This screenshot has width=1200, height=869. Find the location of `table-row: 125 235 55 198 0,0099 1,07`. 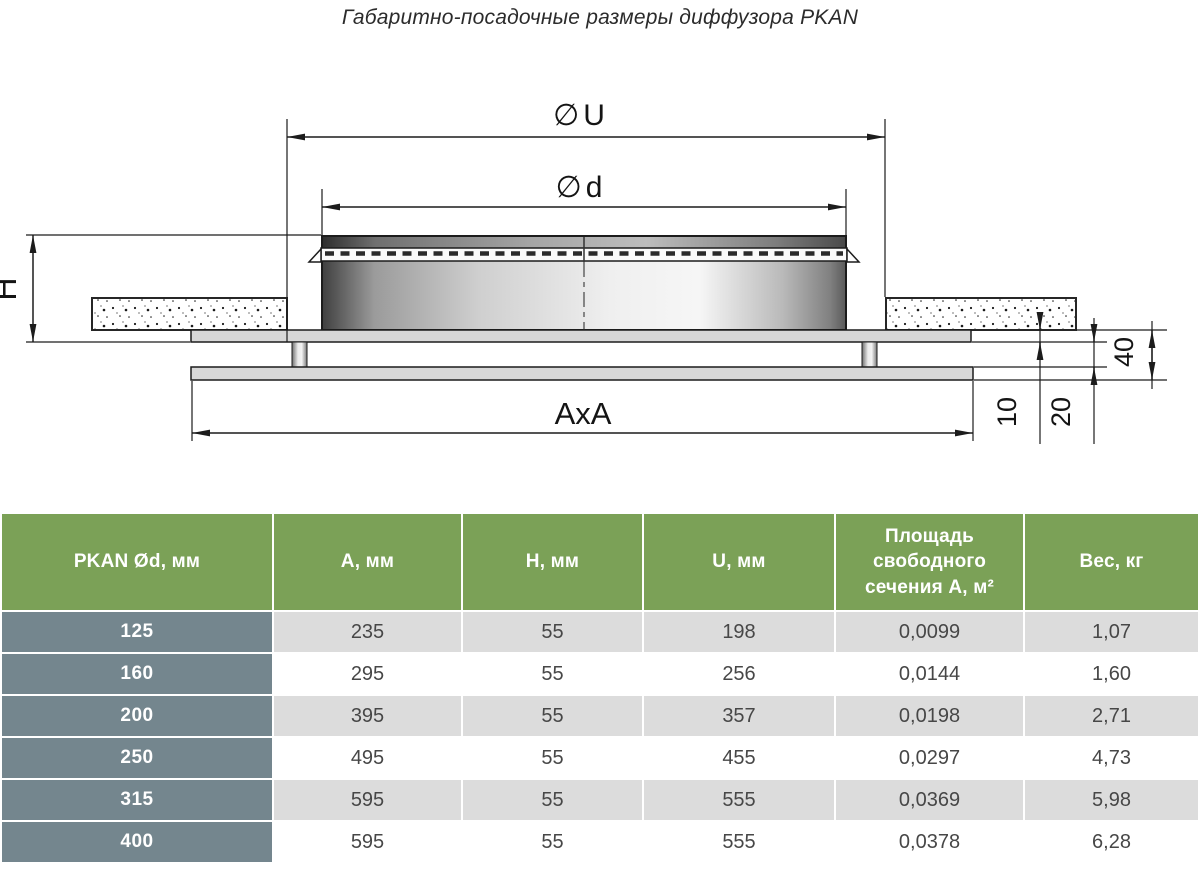

table-row: 125 235 55 198 0,0099 1,07 is located at coordinates (600, 632).